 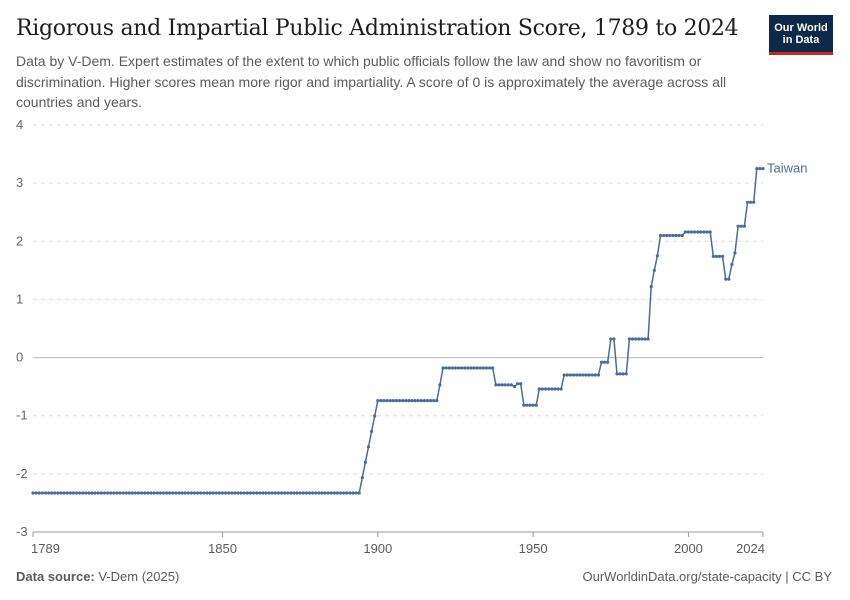 What do you see at coordinates (45, 548) in the screenshot?
I see `x-tick-label: 1789` at bounding box center [45, 548].